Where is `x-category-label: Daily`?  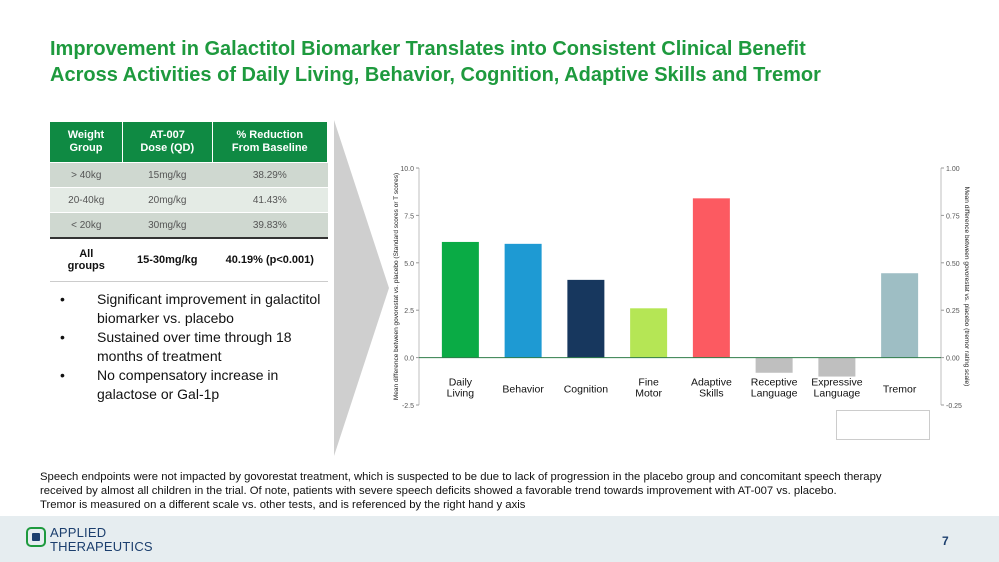 x-category-label: Daily is located at coordinates (461, 383).